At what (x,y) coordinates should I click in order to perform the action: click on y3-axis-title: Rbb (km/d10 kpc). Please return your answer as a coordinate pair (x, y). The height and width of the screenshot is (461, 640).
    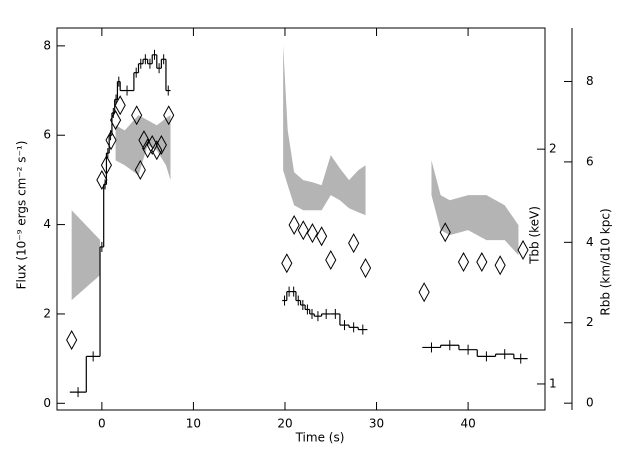
    Looking at the image, I should click on (606, 261).